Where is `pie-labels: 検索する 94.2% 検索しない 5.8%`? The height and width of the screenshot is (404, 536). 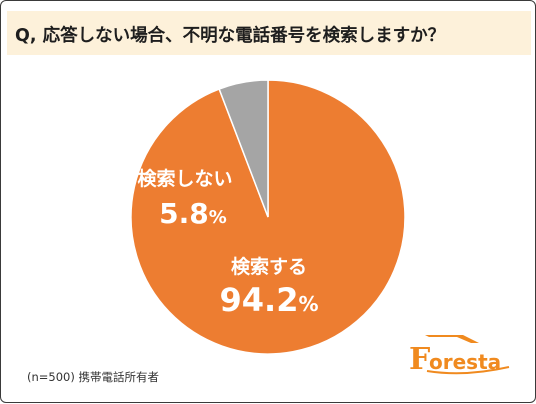 pie-labels: 検索する 94.2% 検索しない 5.8% is located at coordinates (227, 243).